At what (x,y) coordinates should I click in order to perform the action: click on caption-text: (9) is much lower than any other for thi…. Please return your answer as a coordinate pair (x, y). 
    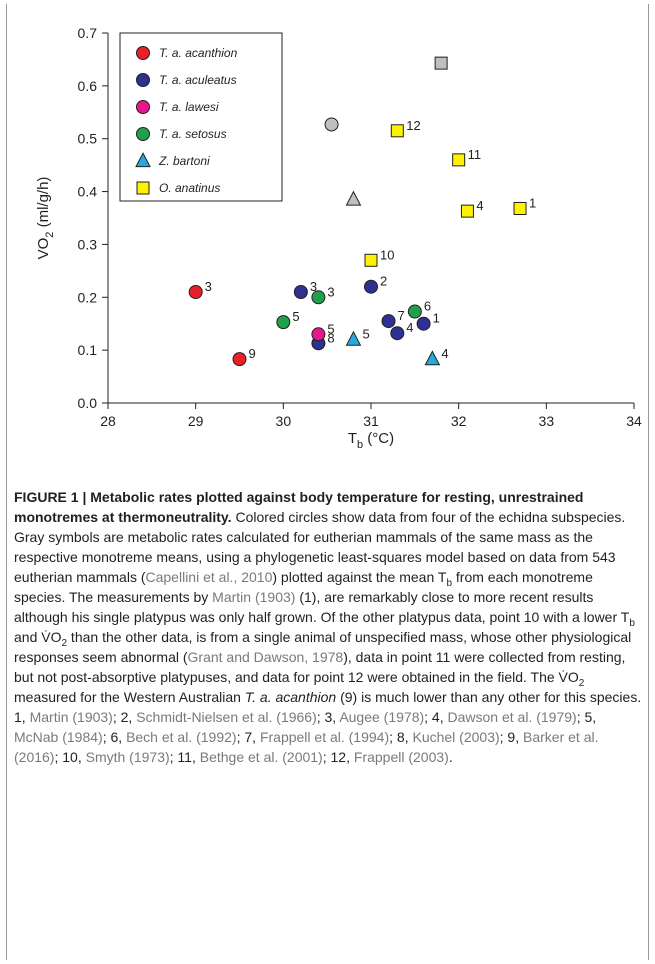
    Looking at the image, I should click on (328, 707).